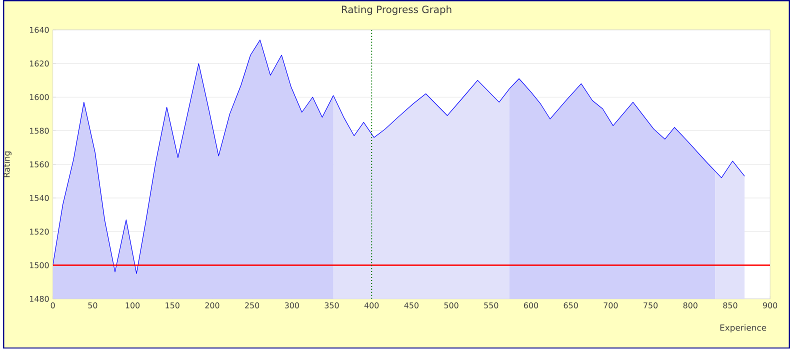 Image resolution: width=790 pixels, height=349 pixels. Describe the element at coordinates (743, 328) in the screenshot. I see `x-axis-title: Experience` at that location.